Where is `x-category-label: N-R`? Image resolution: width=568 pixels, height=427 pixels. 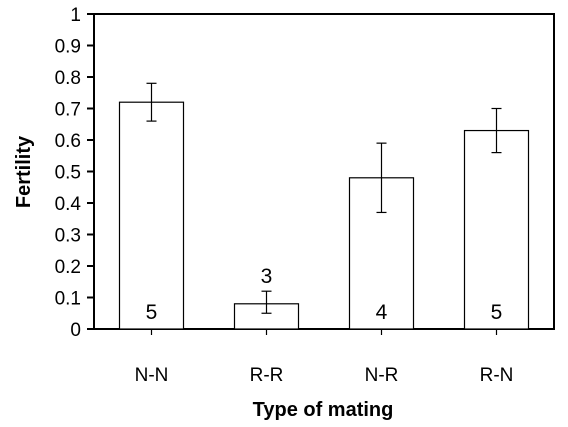
x-category-label: N-R is located at coordinates (382, 375).